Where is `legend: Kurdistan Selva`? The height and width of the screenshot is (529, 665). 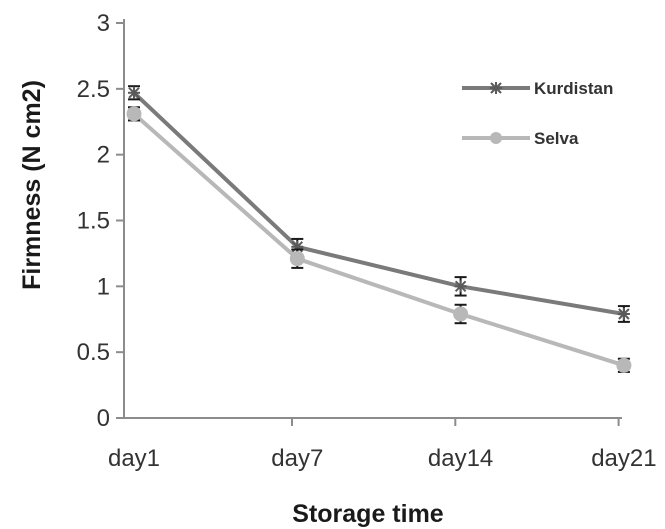
legend: Kurdistan Selva is located at coordinates (537, 113).